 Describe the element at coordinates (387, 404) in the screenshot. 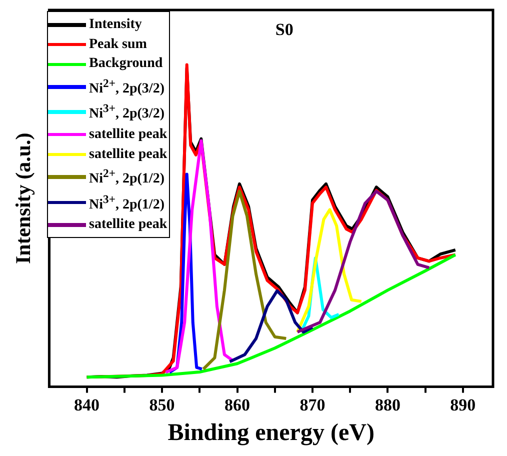

I see `x-tick-label: 880` at that location.